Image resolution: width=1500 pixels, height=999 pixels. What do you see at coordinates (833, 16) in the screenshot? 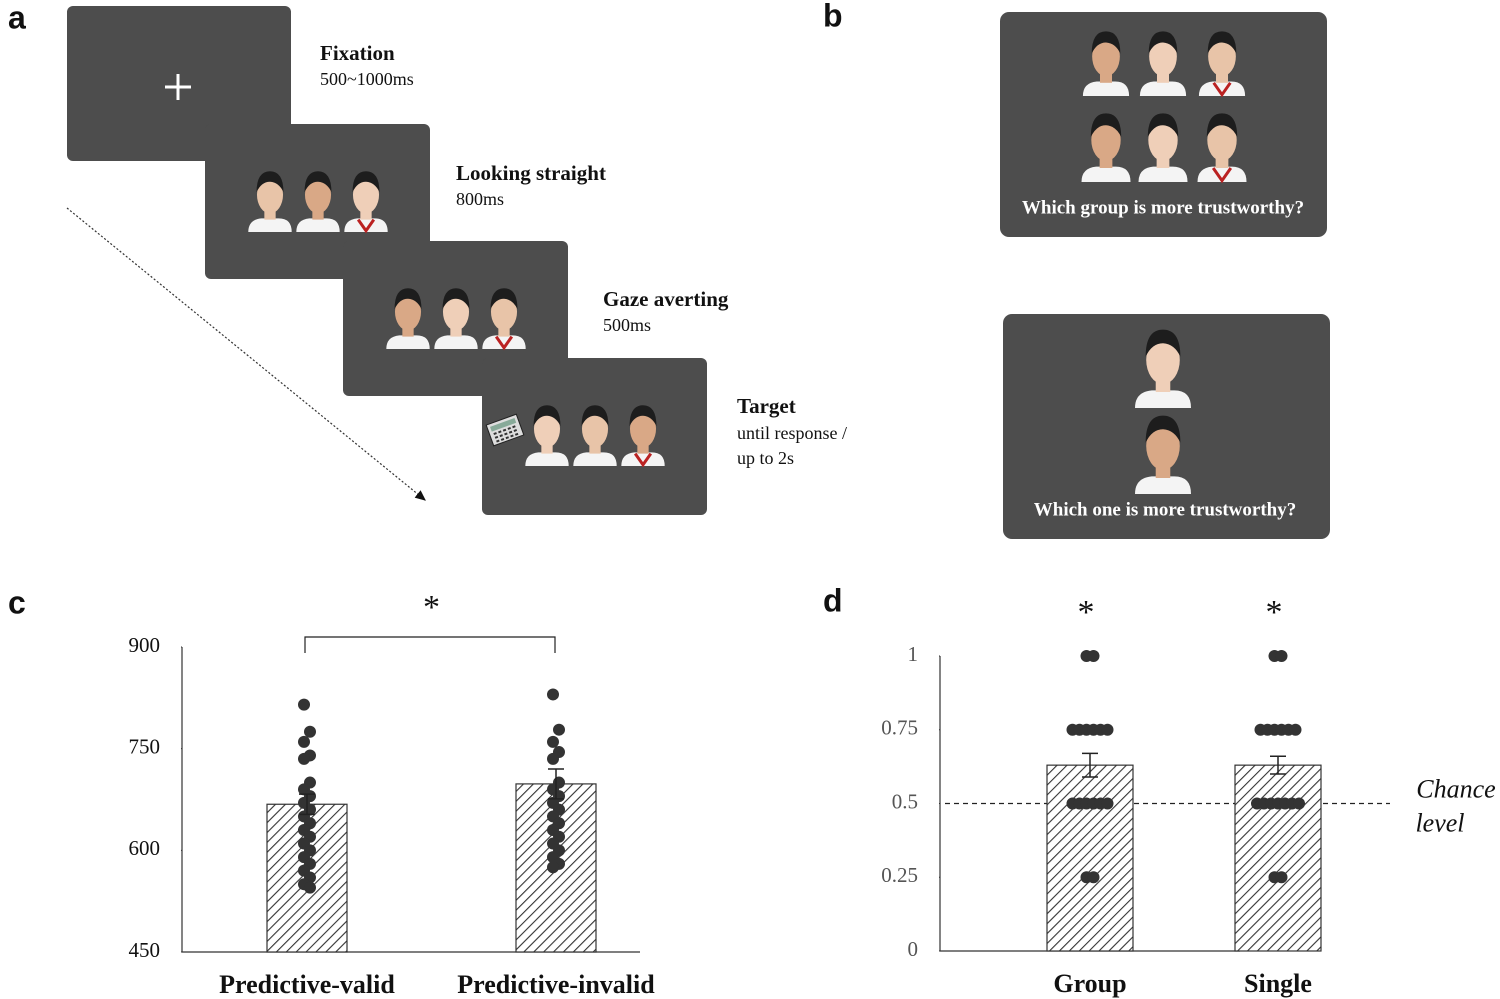
I see `panel-label: b` at bounding box center [833, 16].